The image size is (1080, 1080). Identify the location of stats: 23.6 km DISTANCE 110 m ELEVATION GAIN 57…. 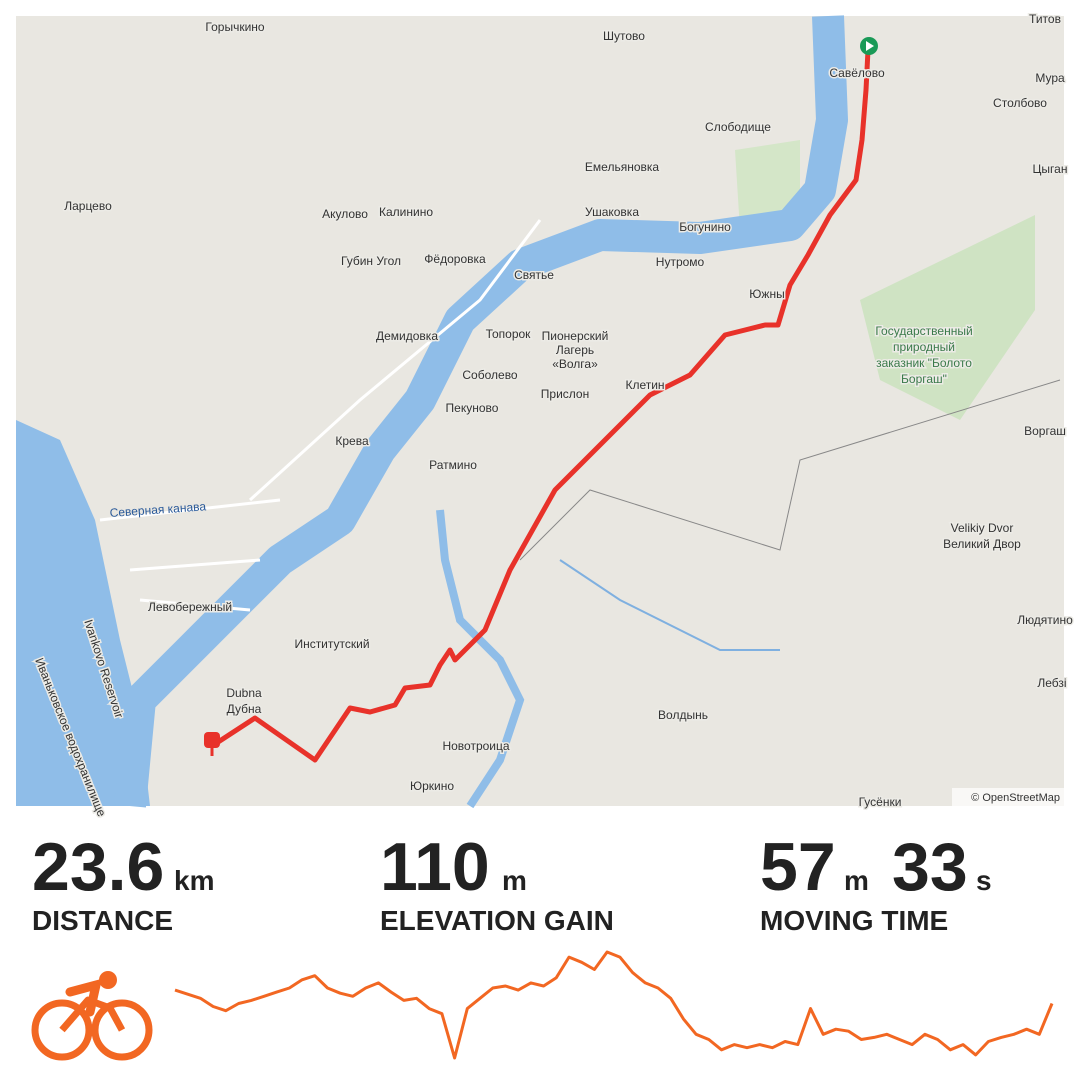
(512, 882).